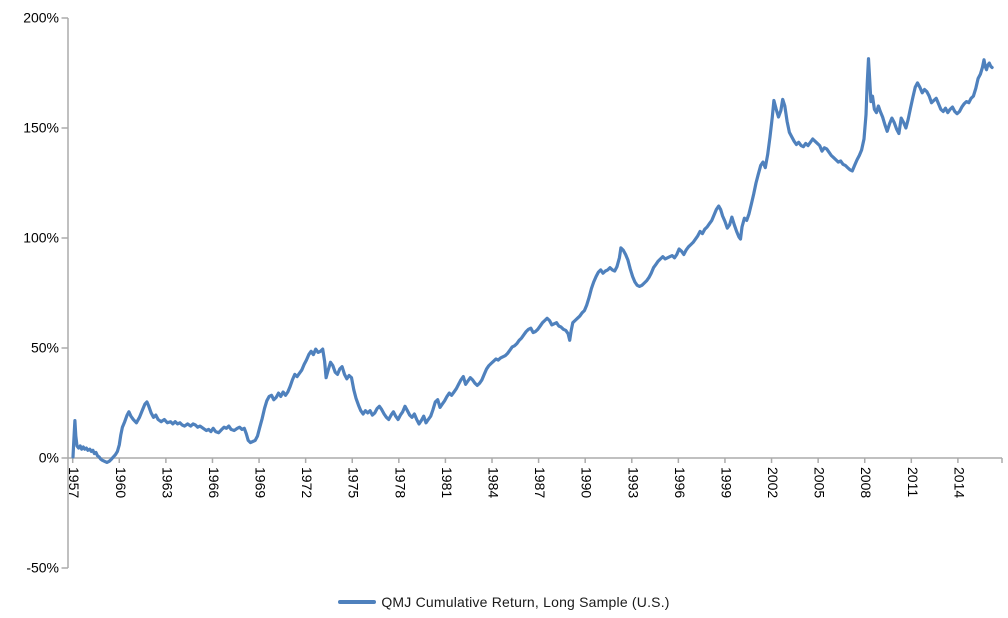 The image size is (1008, 618). I want to click on x-tick-label: 2011, so click(913, 482).